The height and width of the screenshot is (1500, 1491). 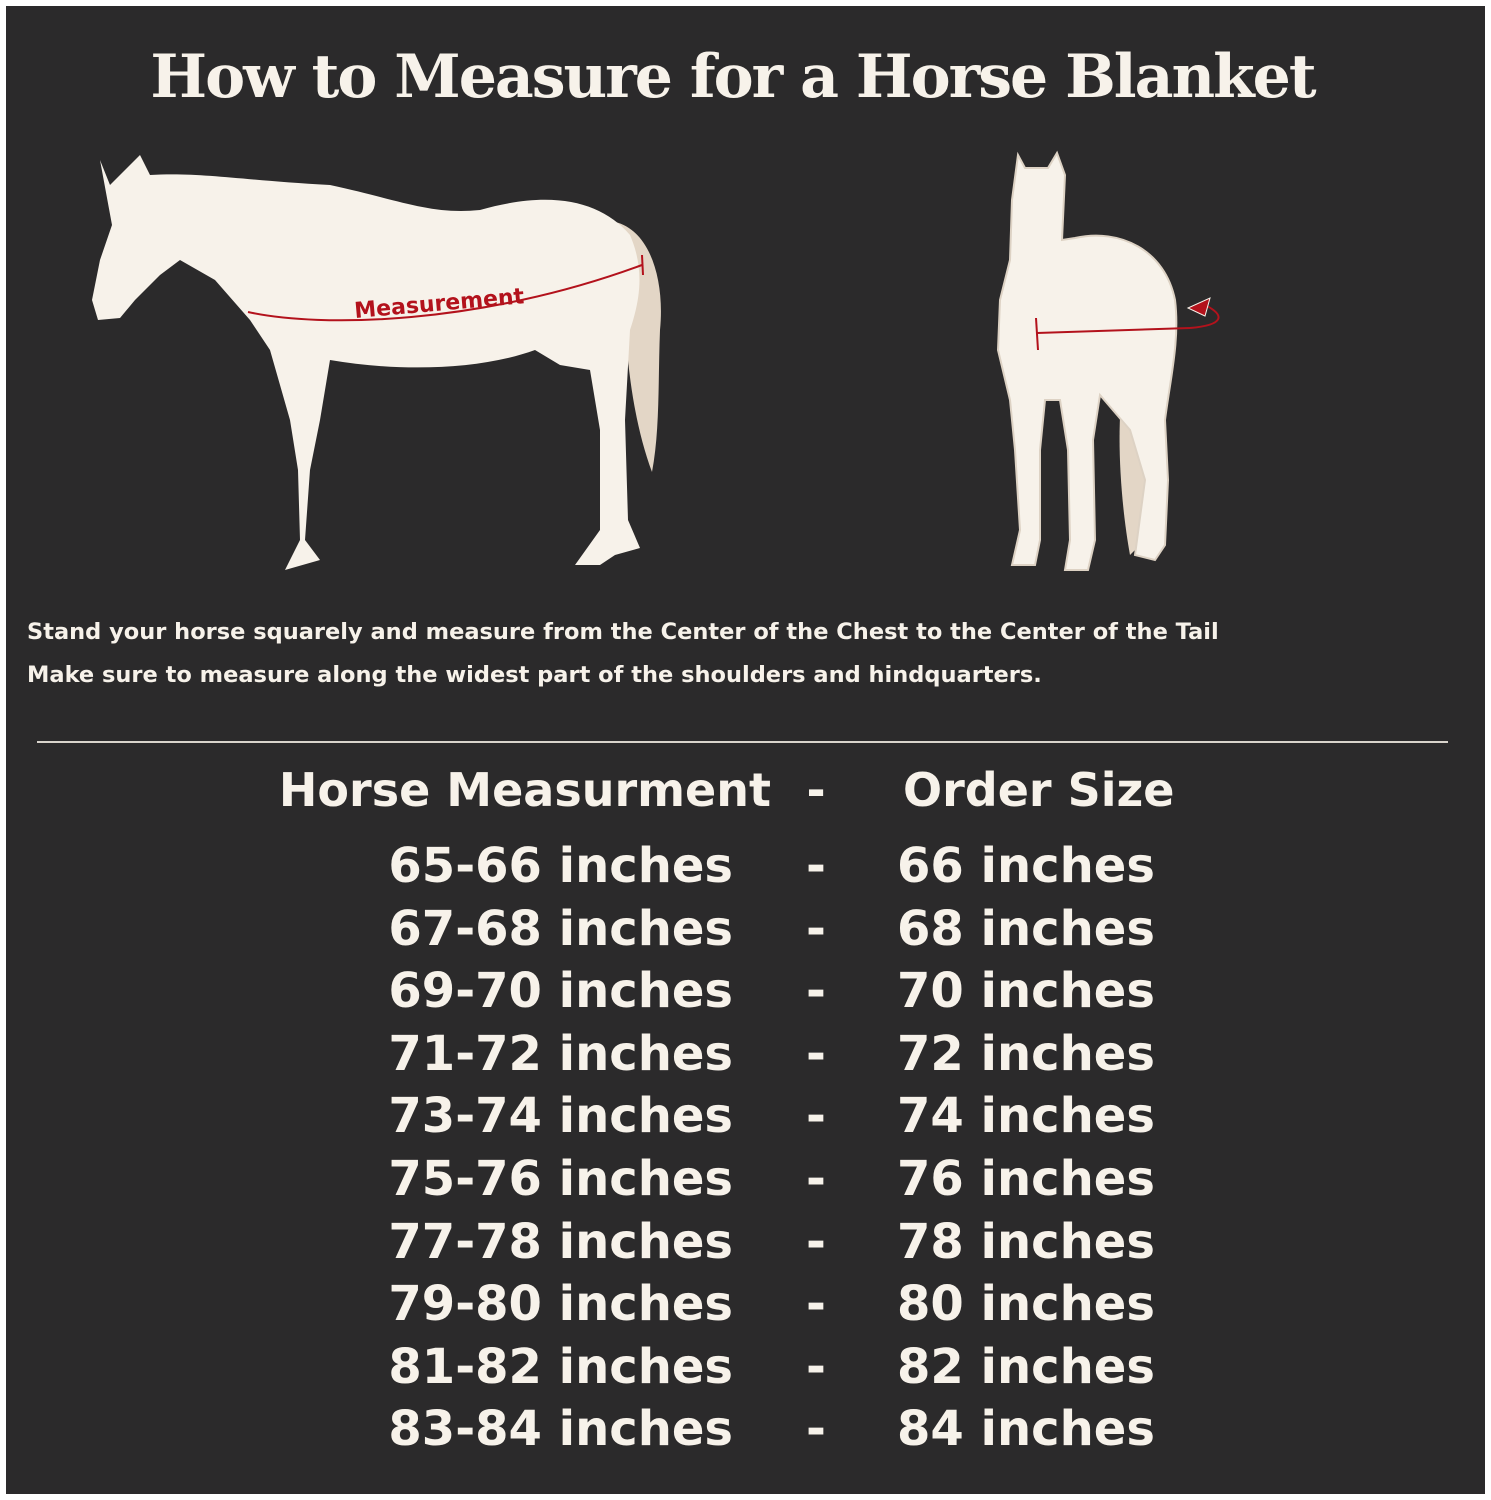 What do you see at coordinates (1113, 330) in the screenshot?
I see `front-measurement-line` at bounding box center [1113, 330].